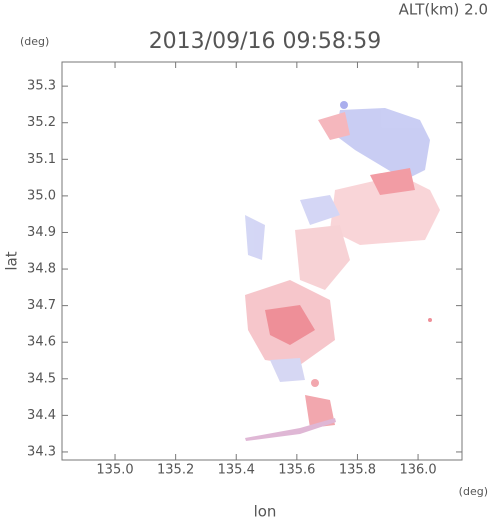 The image size is (491, 521). What do you see at coordinates (41, 378) in the screenshot?
I see `y-tick-label: 34.5` at bounding box center [41, 378].